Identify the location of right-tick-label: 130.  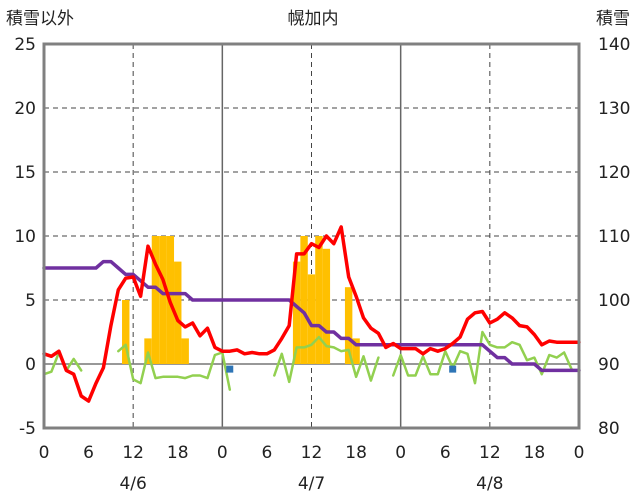
(614, 109).